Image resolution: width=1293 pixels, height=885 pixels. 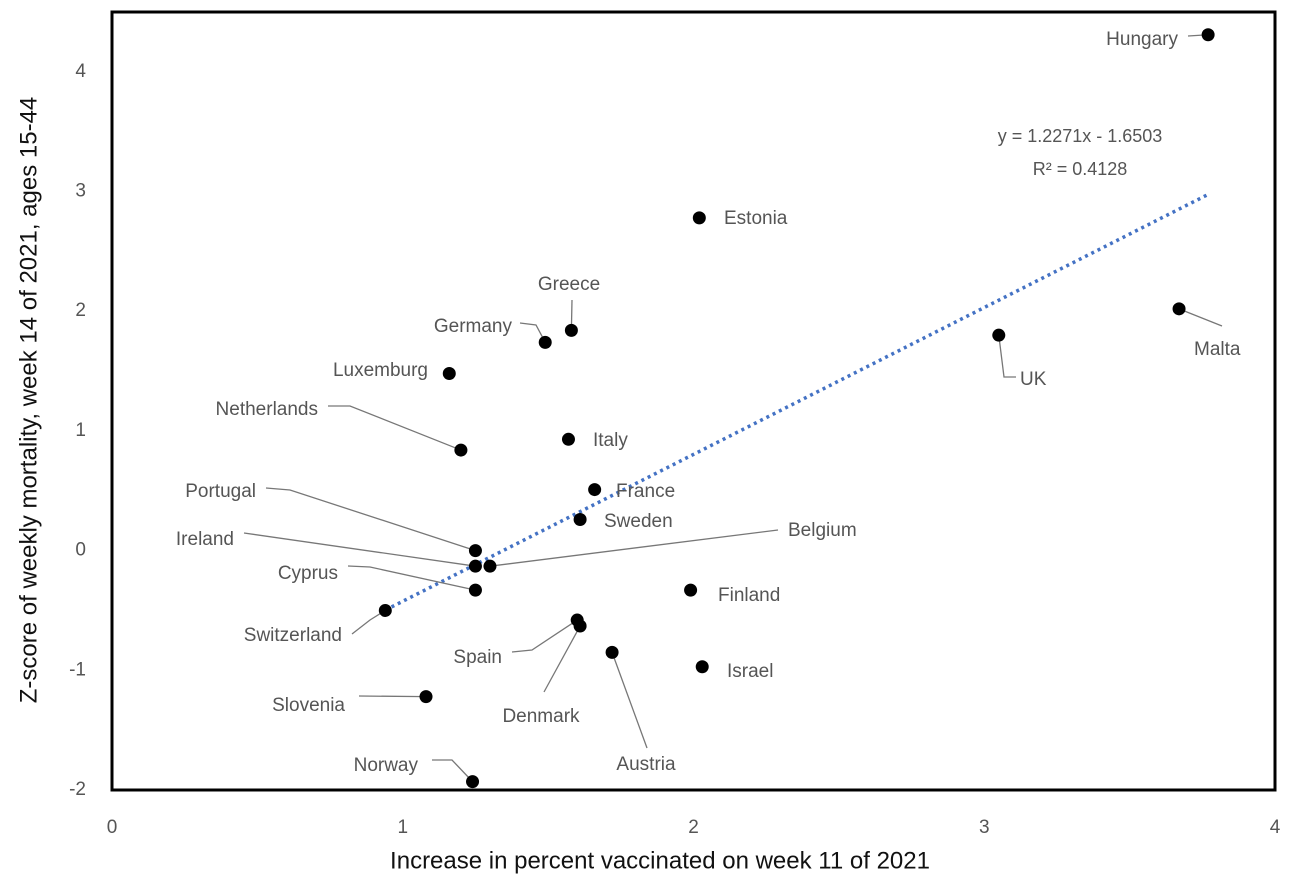 What do you see at coordinates (822, 530) in the screenshot?
I see `point-label: Belgium` at bounding box center [822, 530].